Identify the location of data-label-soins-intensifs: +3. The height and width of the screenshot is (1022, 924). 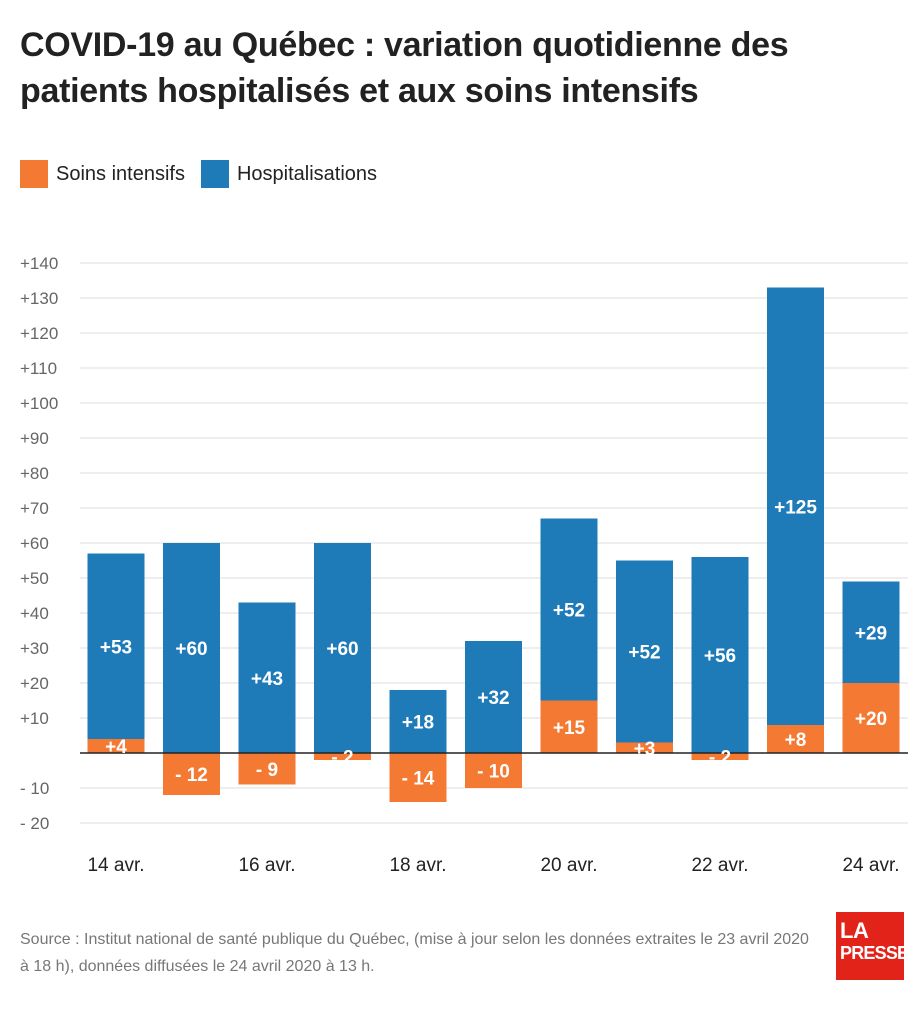
(645, 749).